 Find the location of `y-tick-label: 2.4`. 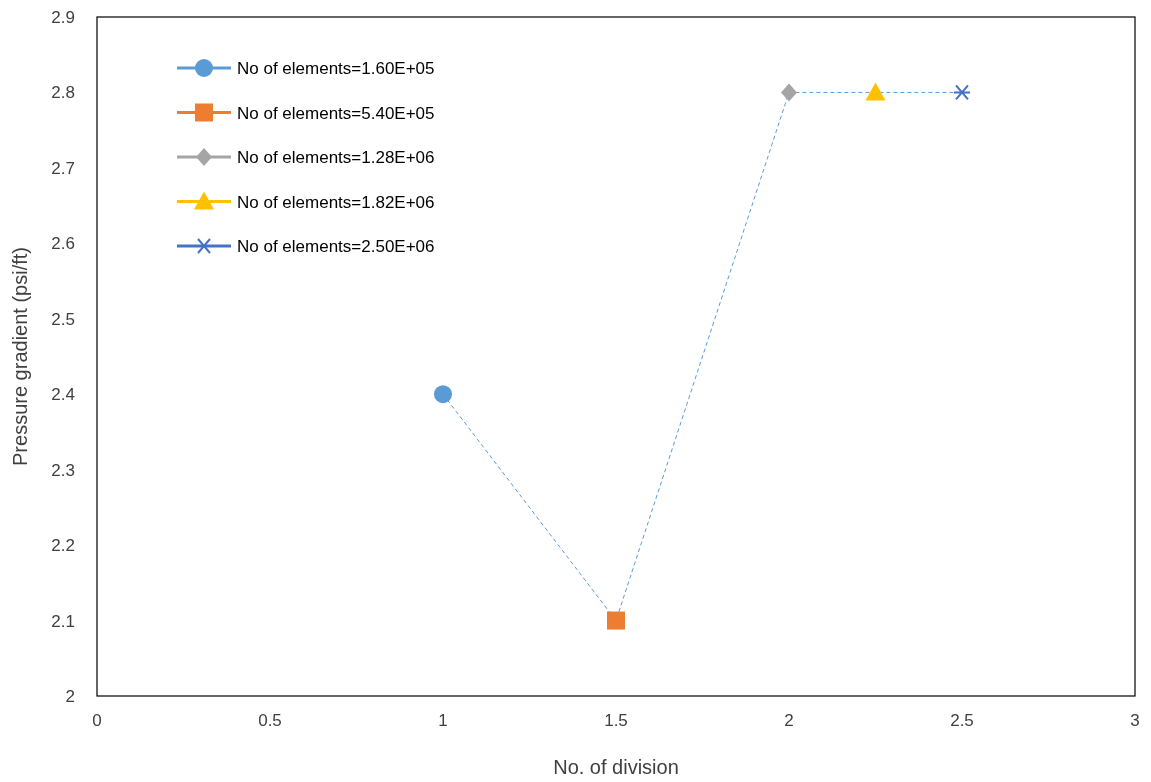

y-tick-label: 2.4 is located at coordinates (63, 395).